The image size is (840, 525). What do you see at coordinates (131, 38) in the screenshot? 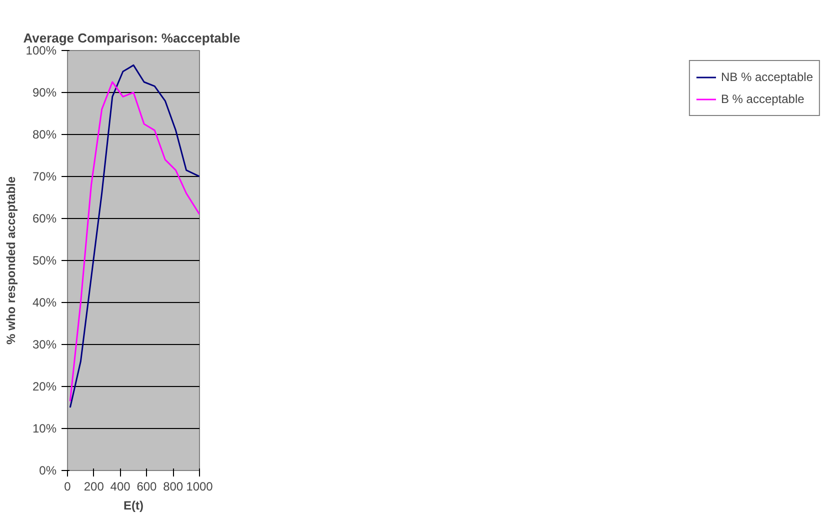
I see `chart-title: Average Comparison: %acceptable` at bounding box center [131, 38].